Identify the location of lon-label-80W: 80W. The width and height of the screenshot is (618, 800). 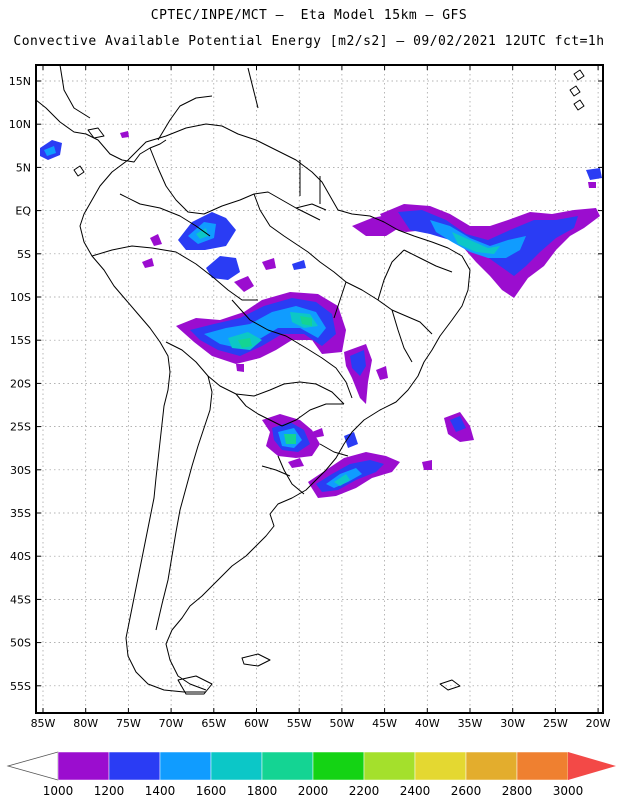
(85, 723).